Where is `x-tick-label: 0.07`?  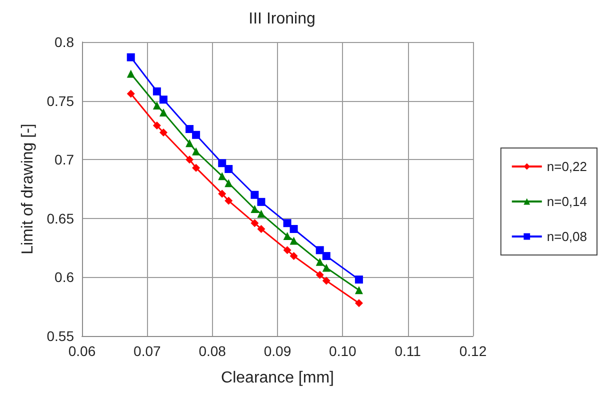 x-tick-label: 0.07 is located at coordinates (148, 351).